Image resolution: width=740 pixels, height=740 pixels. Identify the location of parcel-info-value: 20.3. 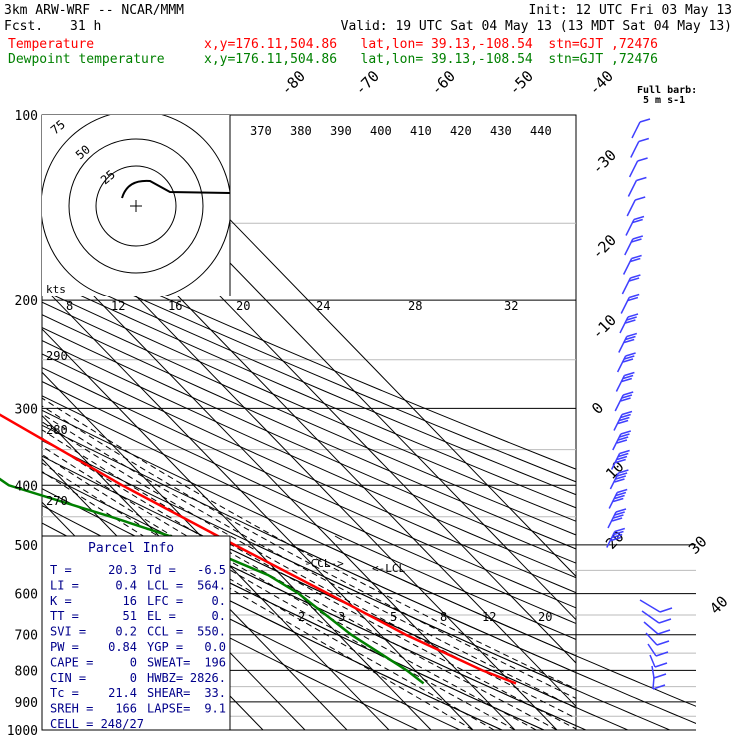
(122, 570).